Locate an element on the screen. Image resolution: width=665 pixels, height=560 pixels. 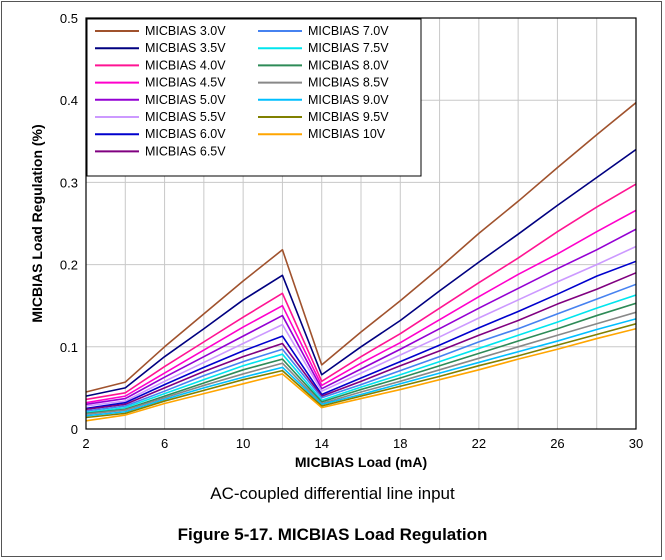
y-tick-label: 0.3 is located at coordinates (69, 182).